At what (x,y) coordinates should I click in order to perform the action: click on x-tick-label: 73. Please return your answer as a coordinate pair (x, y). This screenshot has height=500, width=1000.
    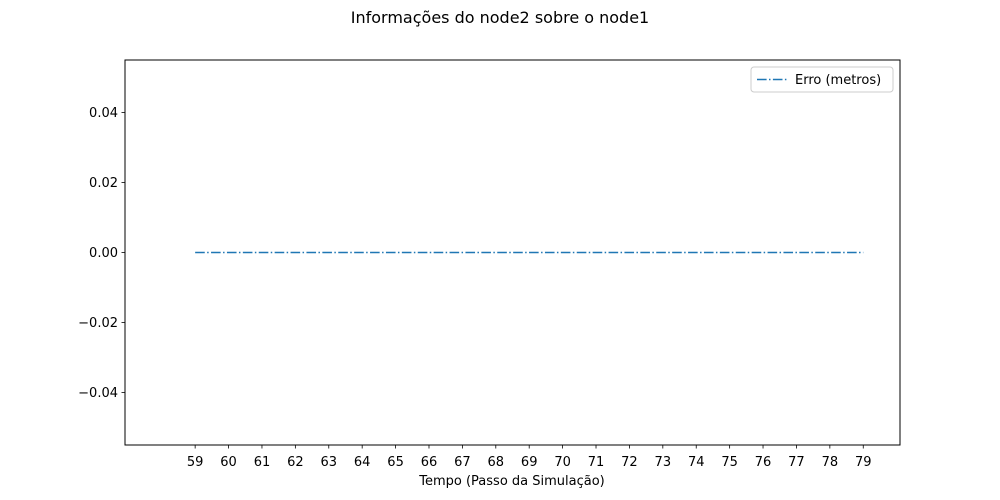
    Looking at the image, I should click on (663, 462).